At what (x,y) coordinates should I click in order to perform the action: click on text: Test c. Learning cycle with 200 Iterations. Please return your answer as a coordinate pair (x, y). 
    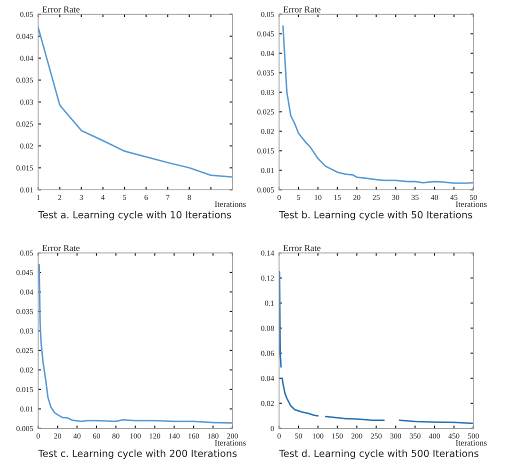
    Looking at the image, I should click on (137, 454).